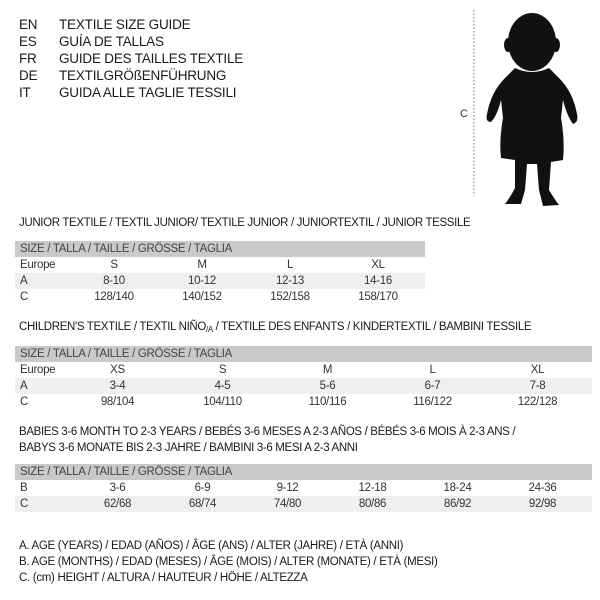 This screenshot has height=600, width=600. I want to click on cell: 122/128, so click(537, 402).